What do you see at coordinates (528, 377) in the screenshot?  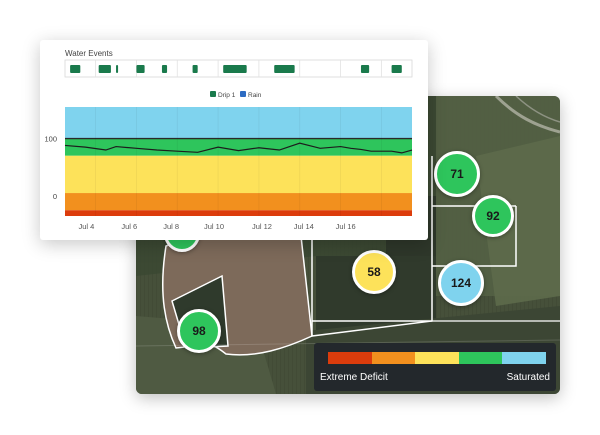 I see `legend-right-label: Saturated` at bounding box center [528, 377].